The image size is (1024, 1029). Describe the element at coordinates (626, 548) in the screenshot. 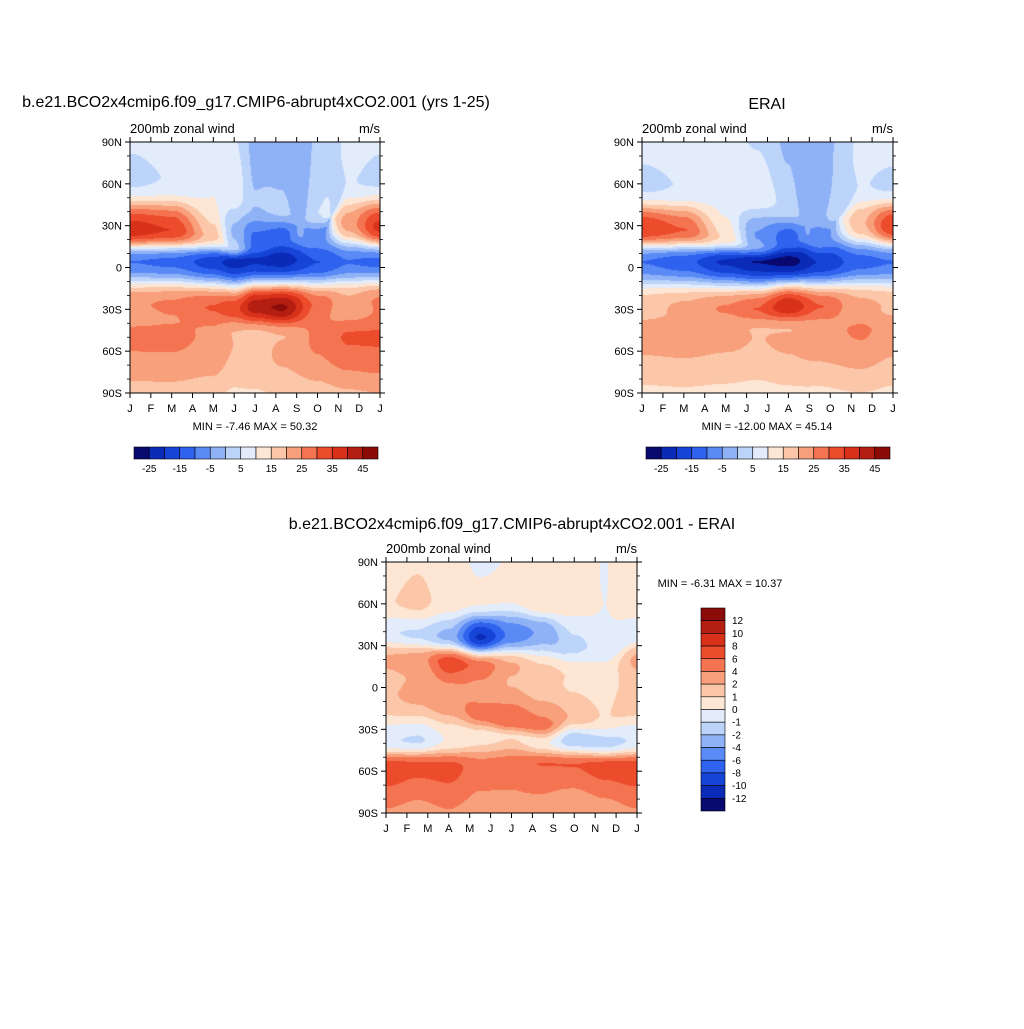

I see `panel-difference-units: m/s` at that location.